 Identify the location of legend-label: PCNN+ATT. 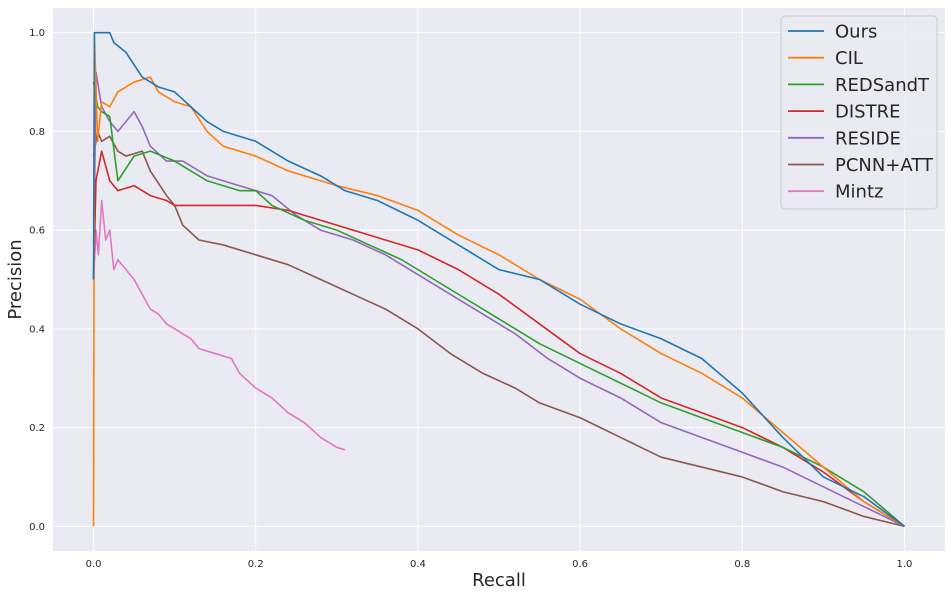
(884, 165).